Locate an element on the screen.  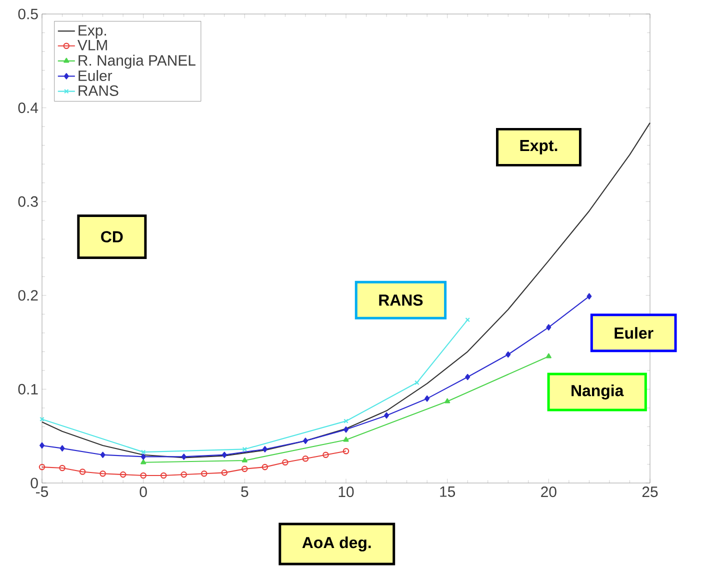
annotation: Nangia is located at coordinates (598, 392).